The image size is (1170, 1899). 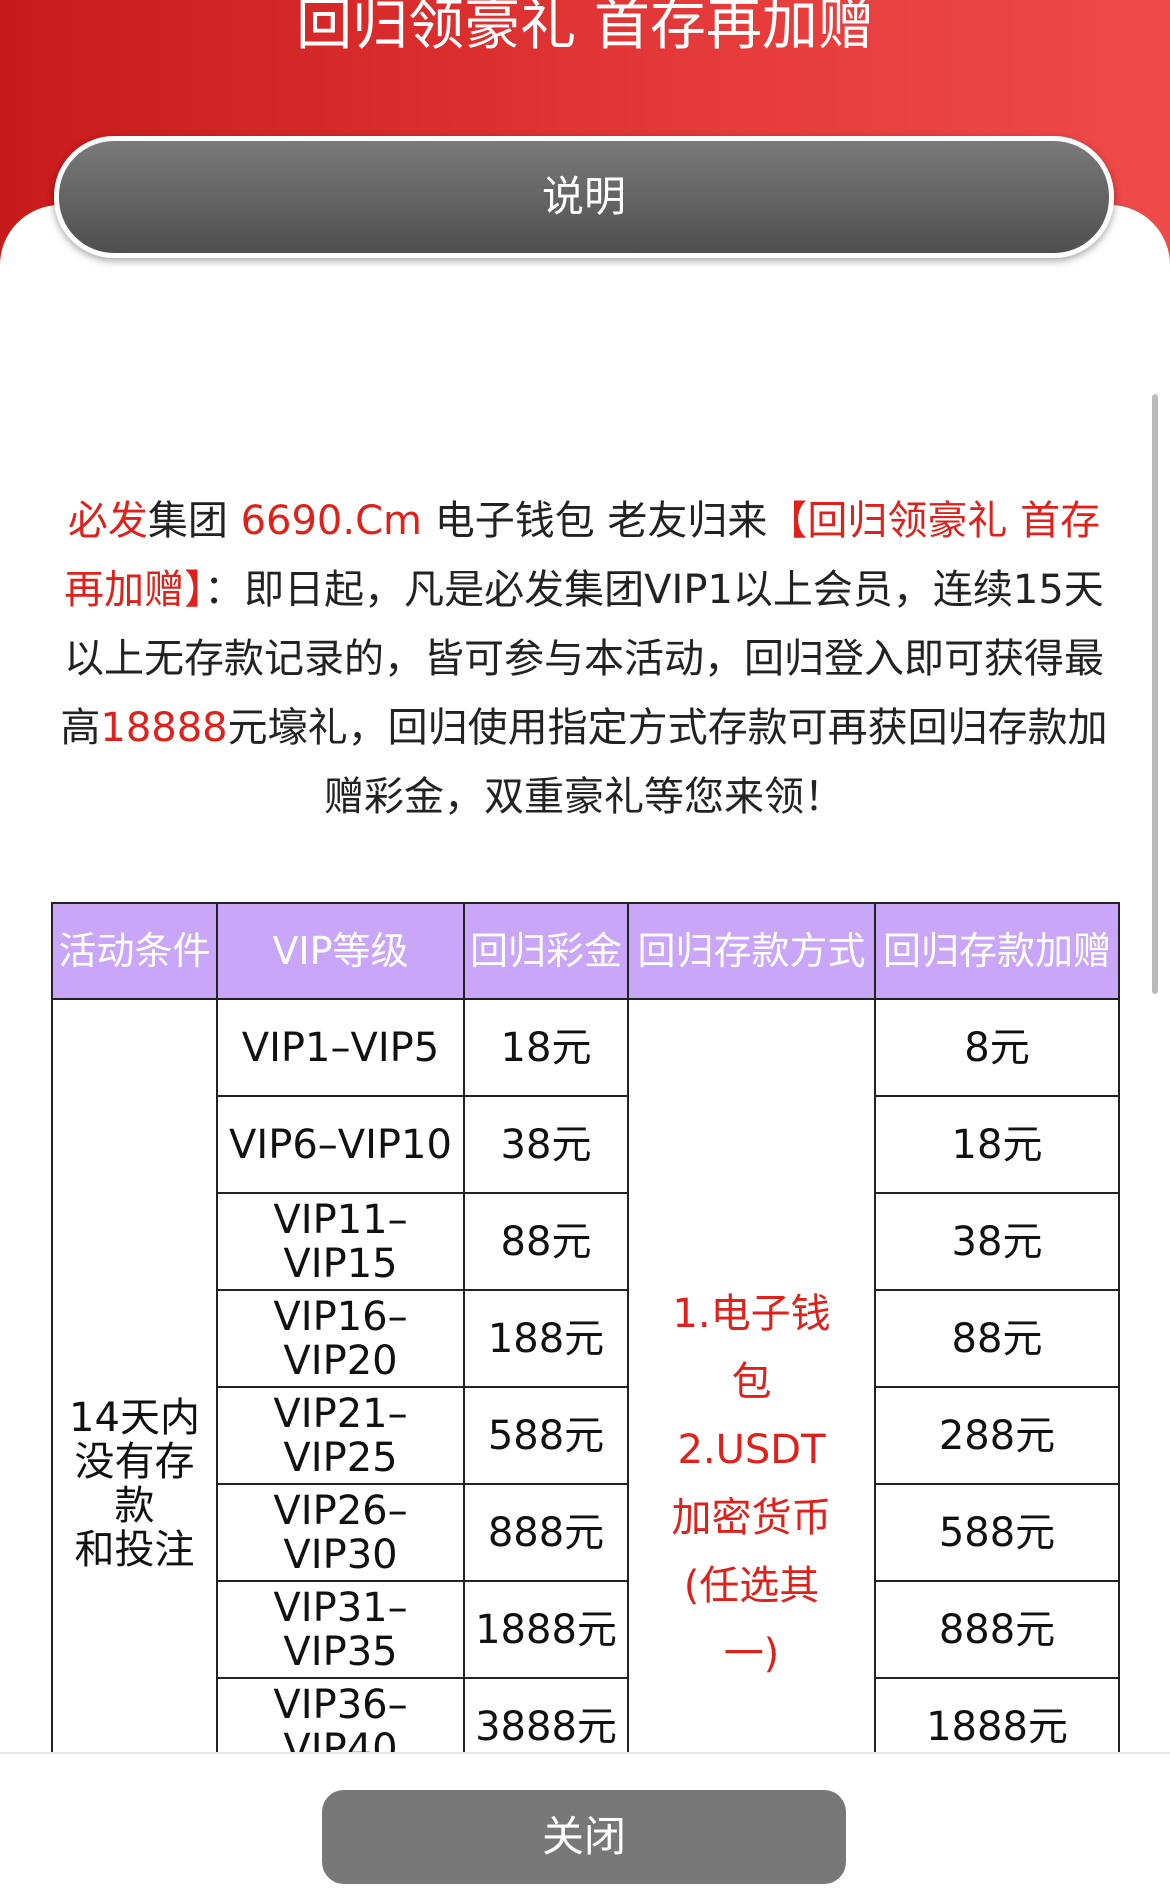 I want to click on method-line: 2.USDT, so click(x=751, y=1450).